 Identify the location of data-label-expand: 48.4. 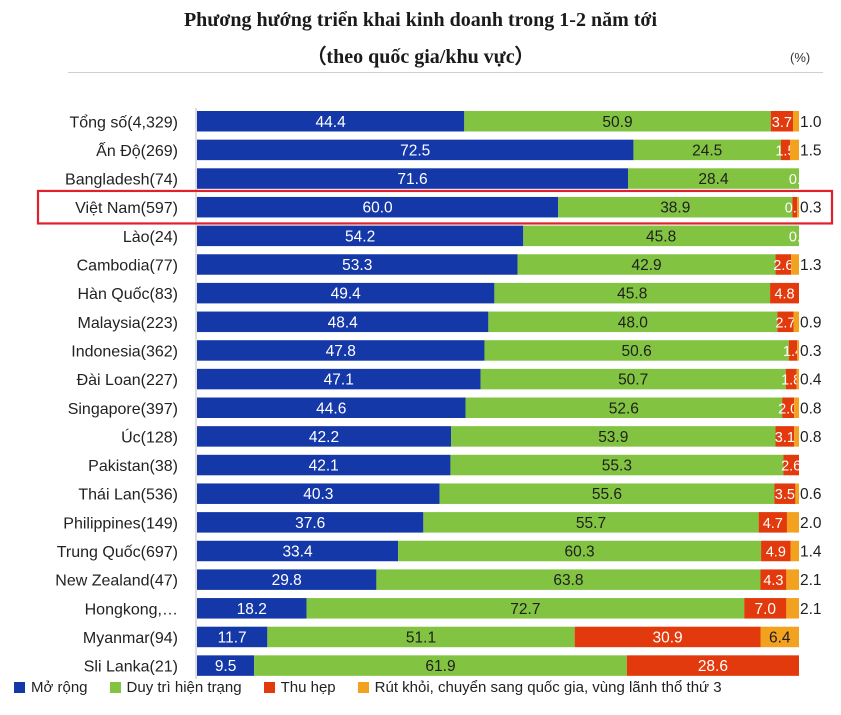
(343, 322).